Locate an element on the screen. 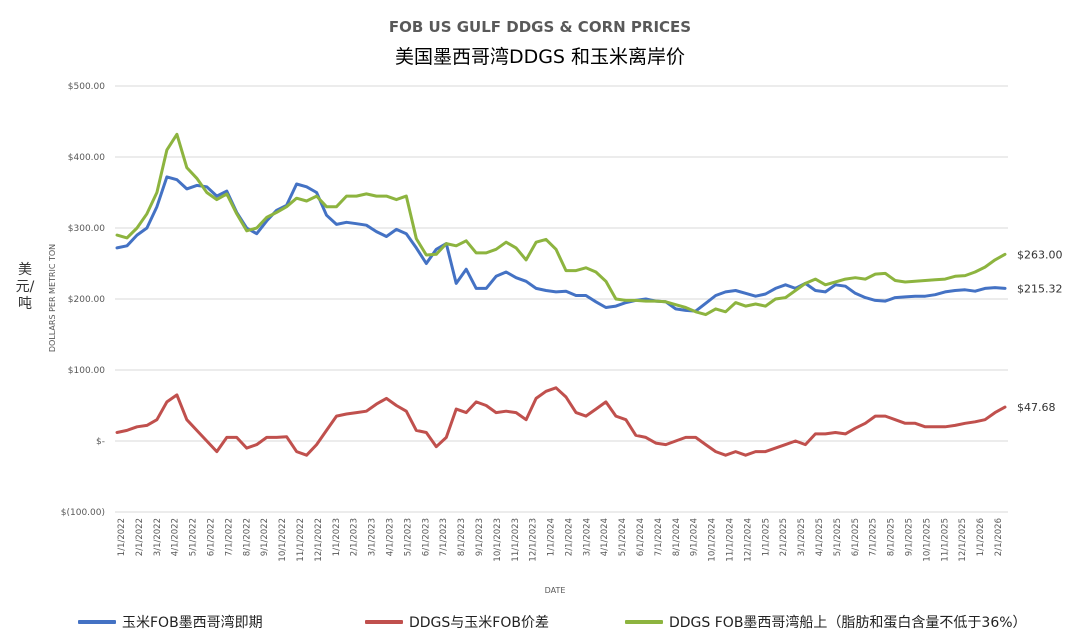 The height and width of the screenshot is (643, 1080). x-tick-label: 9/1/2022 is located at coordinates (265, 537).